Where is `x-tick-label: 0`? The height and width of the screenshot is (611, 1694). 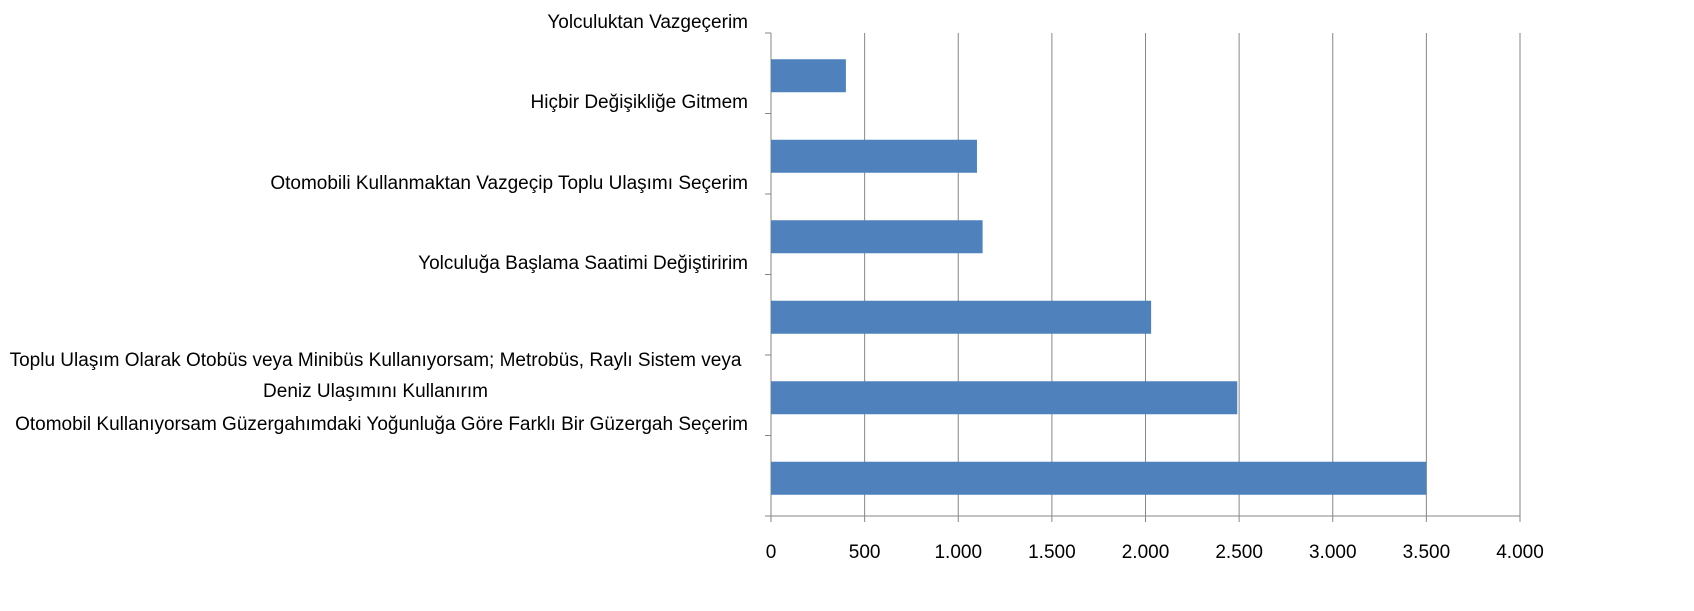 x-tick-label: 0 is located at coordinates (771, 552).